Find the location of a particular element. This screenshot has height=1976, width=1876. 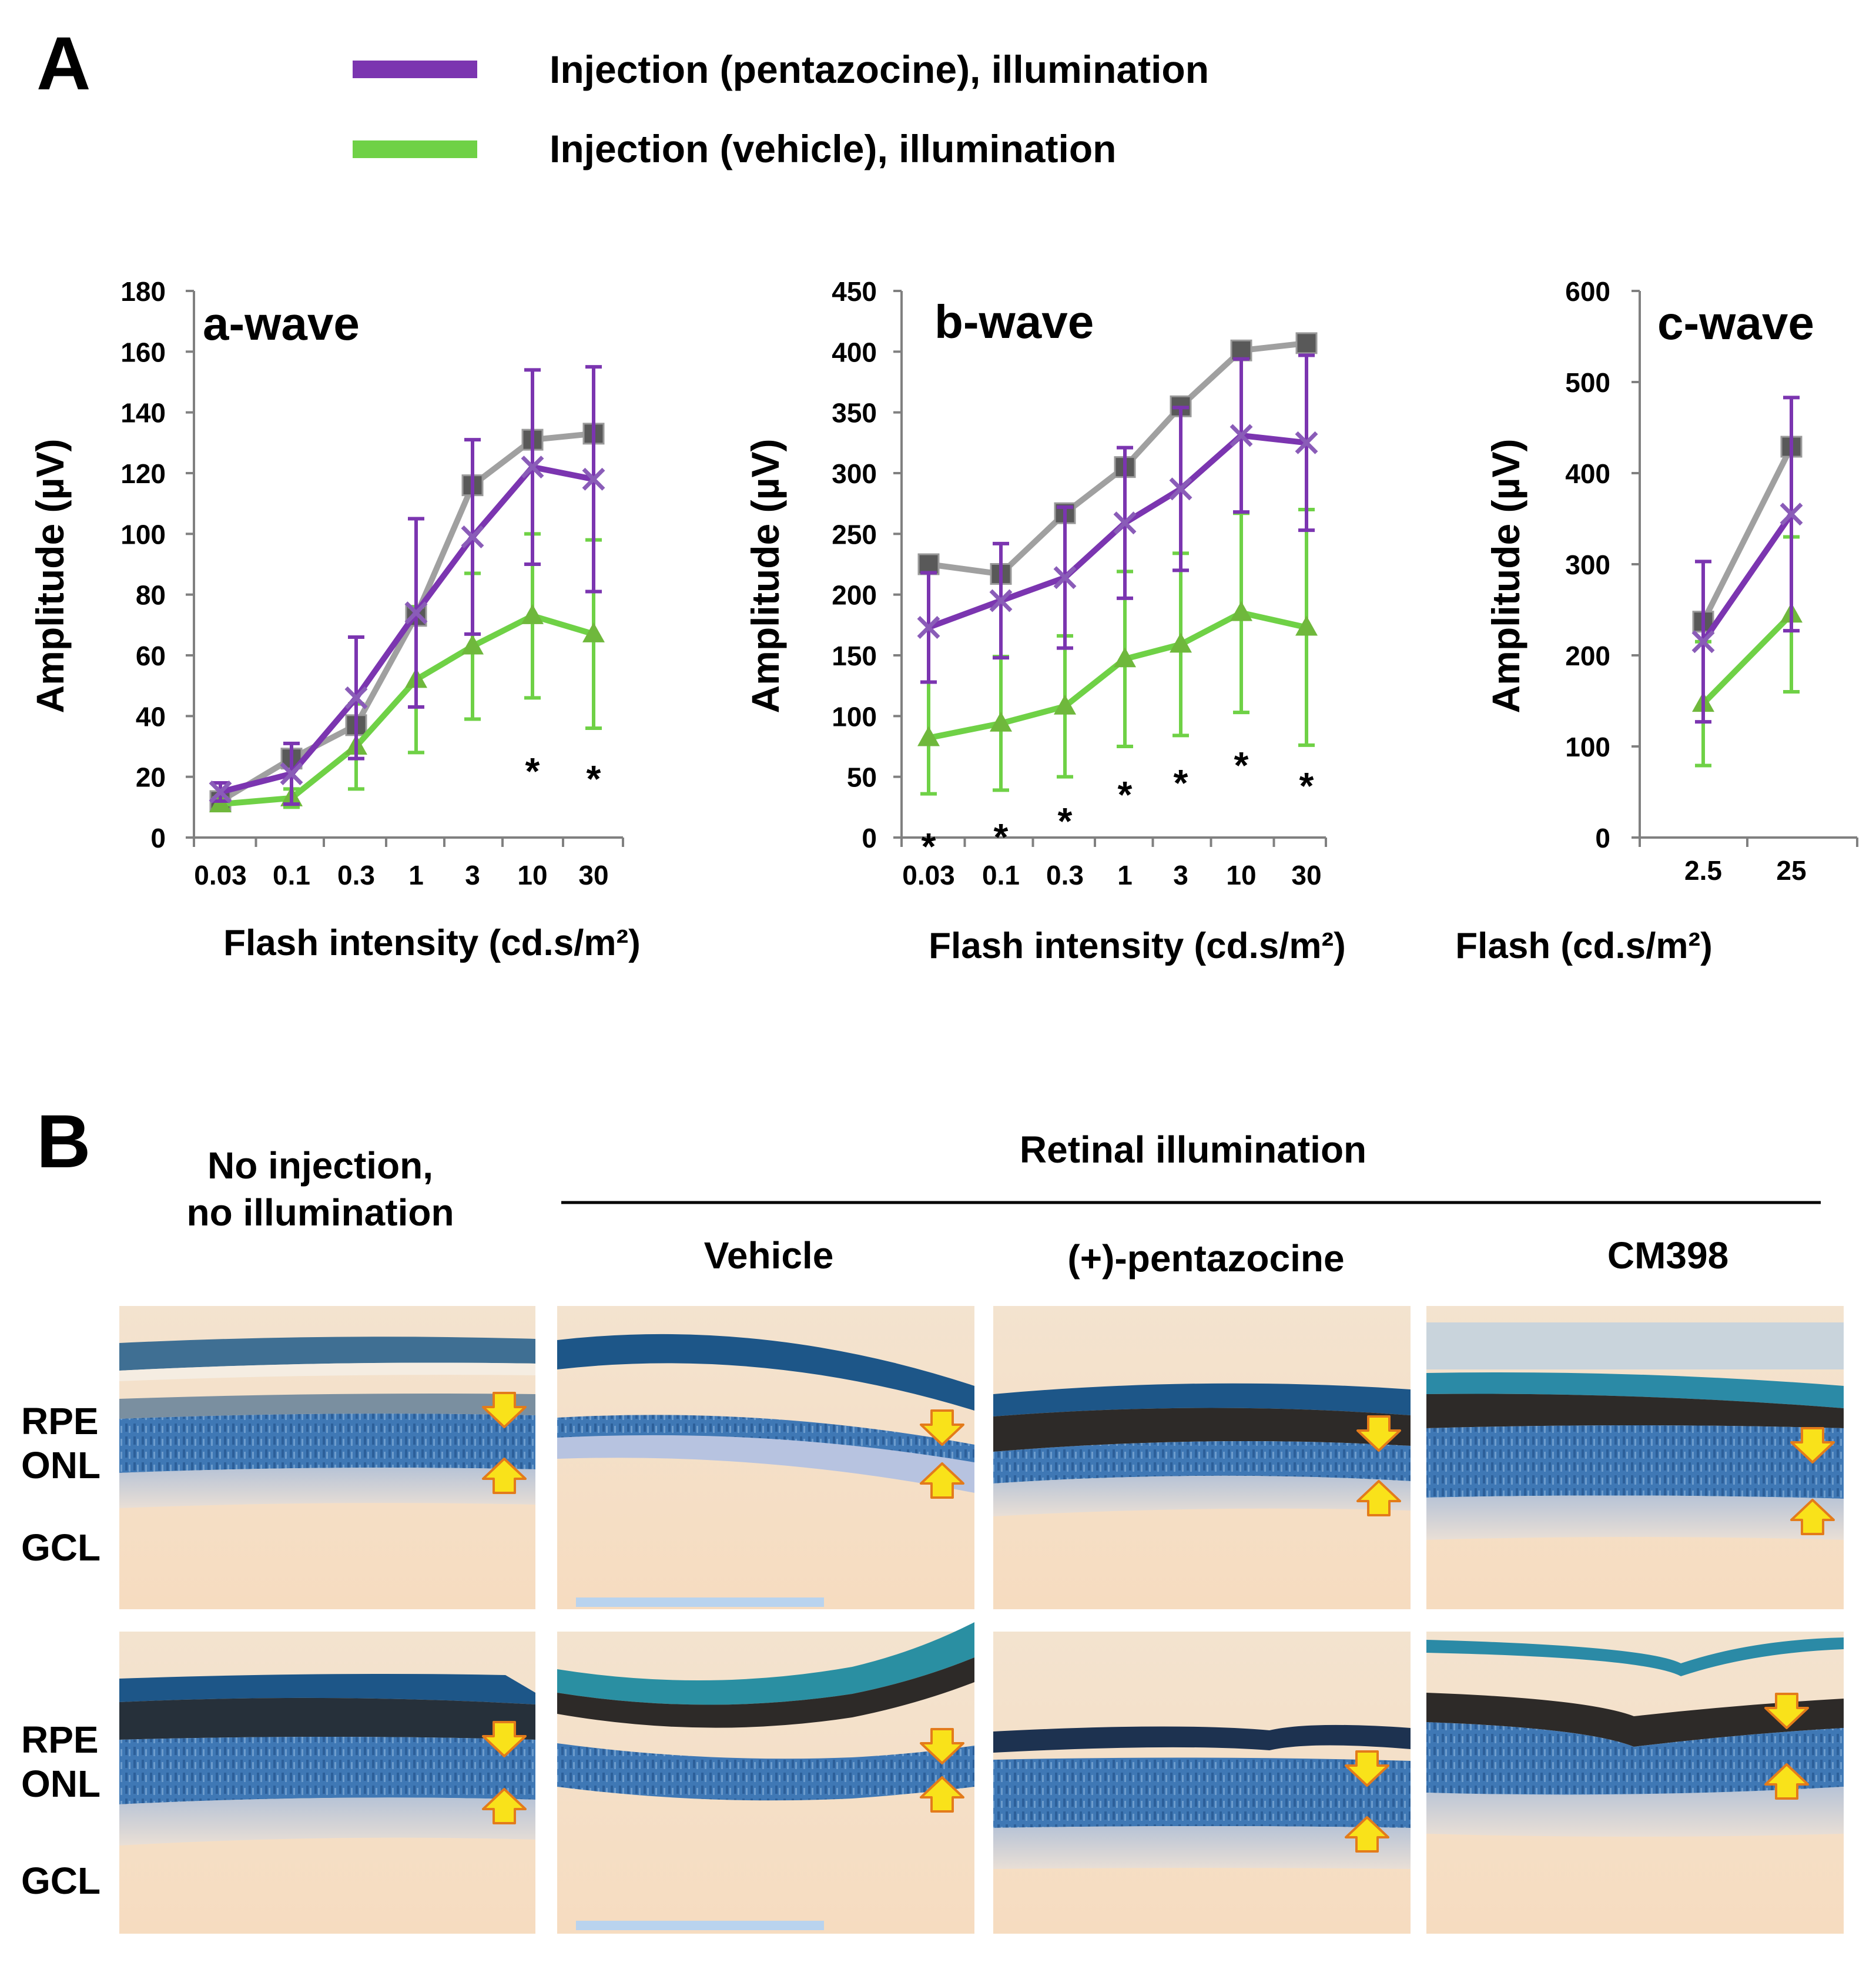

y-tick-label: 50 is located at coordinates (862, 777).